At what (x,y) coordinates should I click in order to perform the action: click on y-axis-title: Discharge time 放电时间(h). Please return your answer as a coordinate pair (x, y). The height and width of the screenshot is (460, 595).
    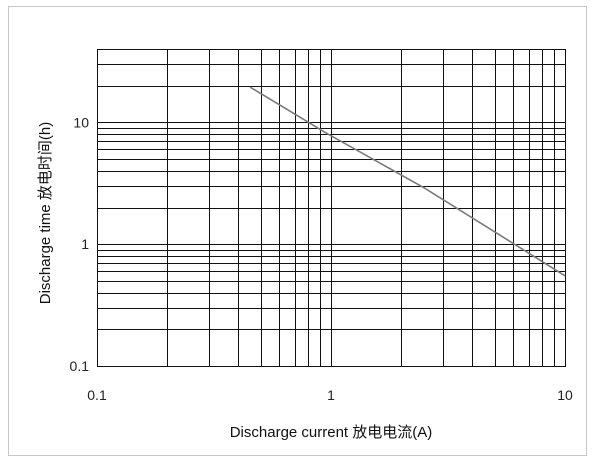
    Looking at the image, I should click on (45, 213).